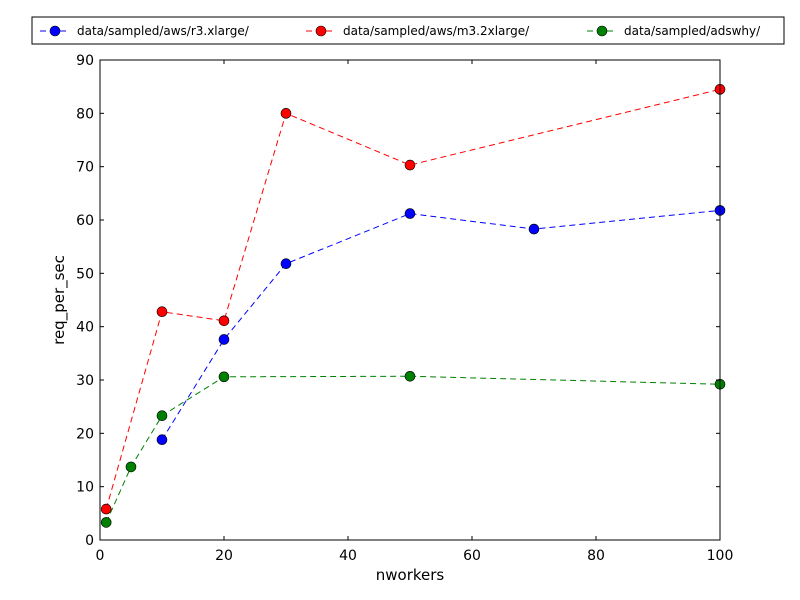 The image size is (800, 600). I want to click on y-tick-label: 60, so click(85, 221).